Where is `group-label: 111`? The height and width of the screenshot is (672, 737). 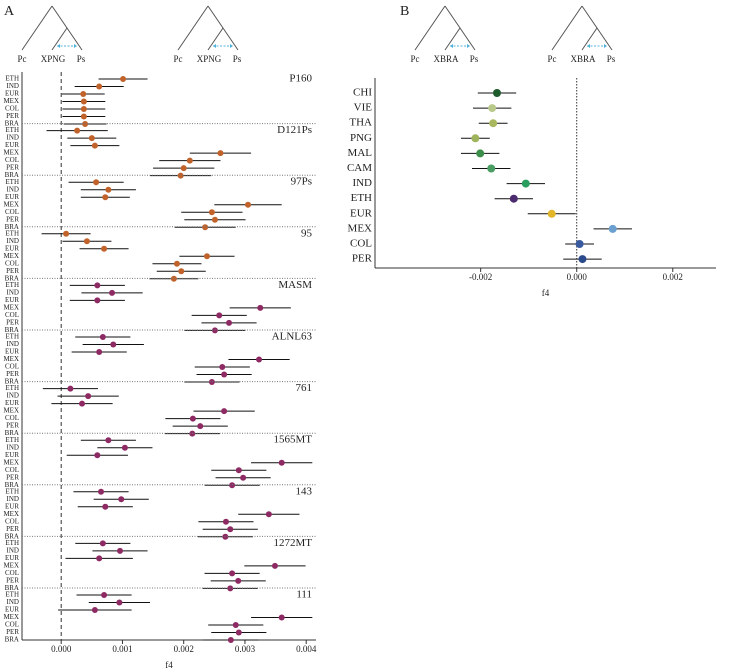 group-label: 111 is located at coordinates (304, 595).